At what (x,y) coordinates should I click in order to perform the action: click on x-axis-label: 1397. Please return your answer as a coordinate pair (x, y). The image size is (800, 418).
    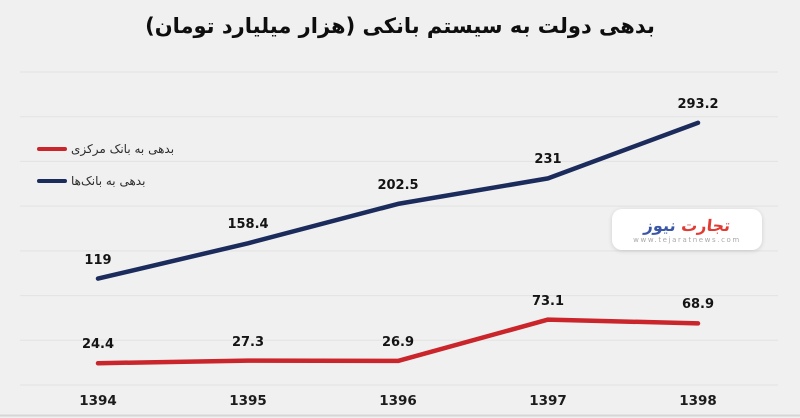
    Looking at the image, I should click on (548, 401).